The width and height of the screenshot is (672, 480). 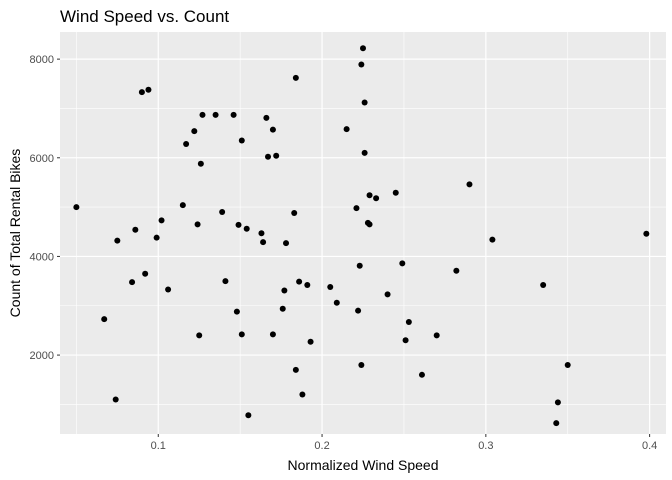 I want to click on y-tick-label: 4000, so click(x=42, y=257).